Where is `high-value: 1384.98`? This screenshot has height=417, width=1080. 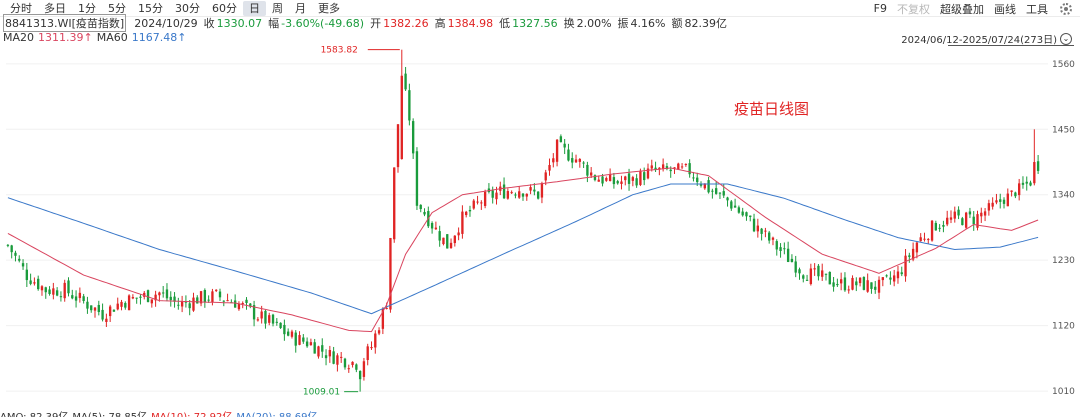 high-value: 1384.98 is located at coordinates (470, 23).